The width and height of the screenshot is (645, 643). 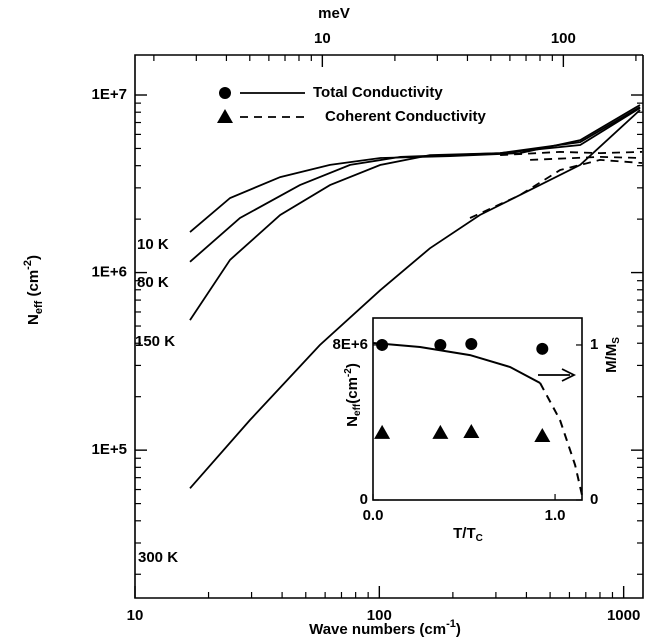 I want to click on inset-x-label-sub: C, so click(x=479, y=538).